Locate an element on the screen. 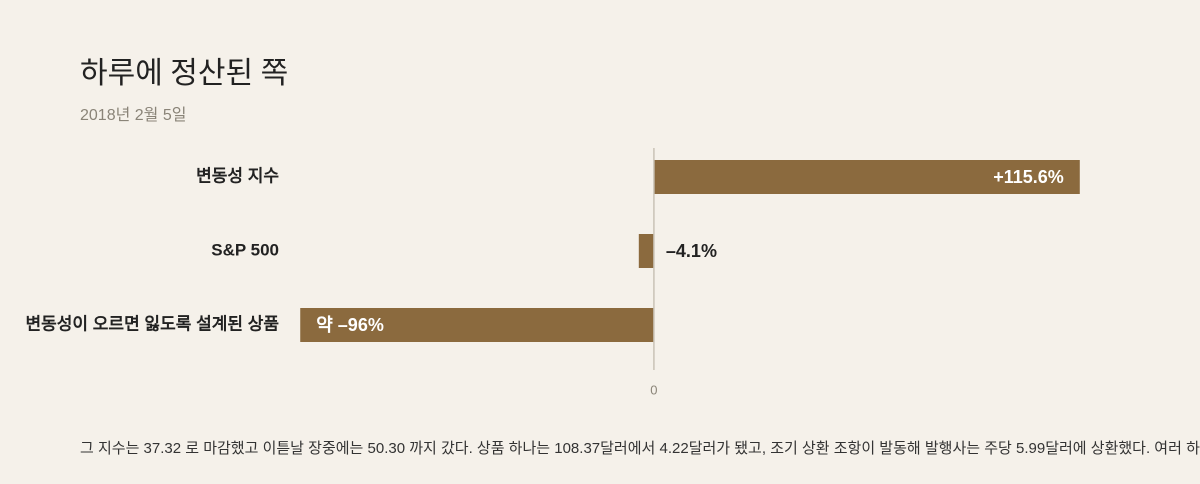  category-label: 변동성 지수 is located at coordinates (237, 175).